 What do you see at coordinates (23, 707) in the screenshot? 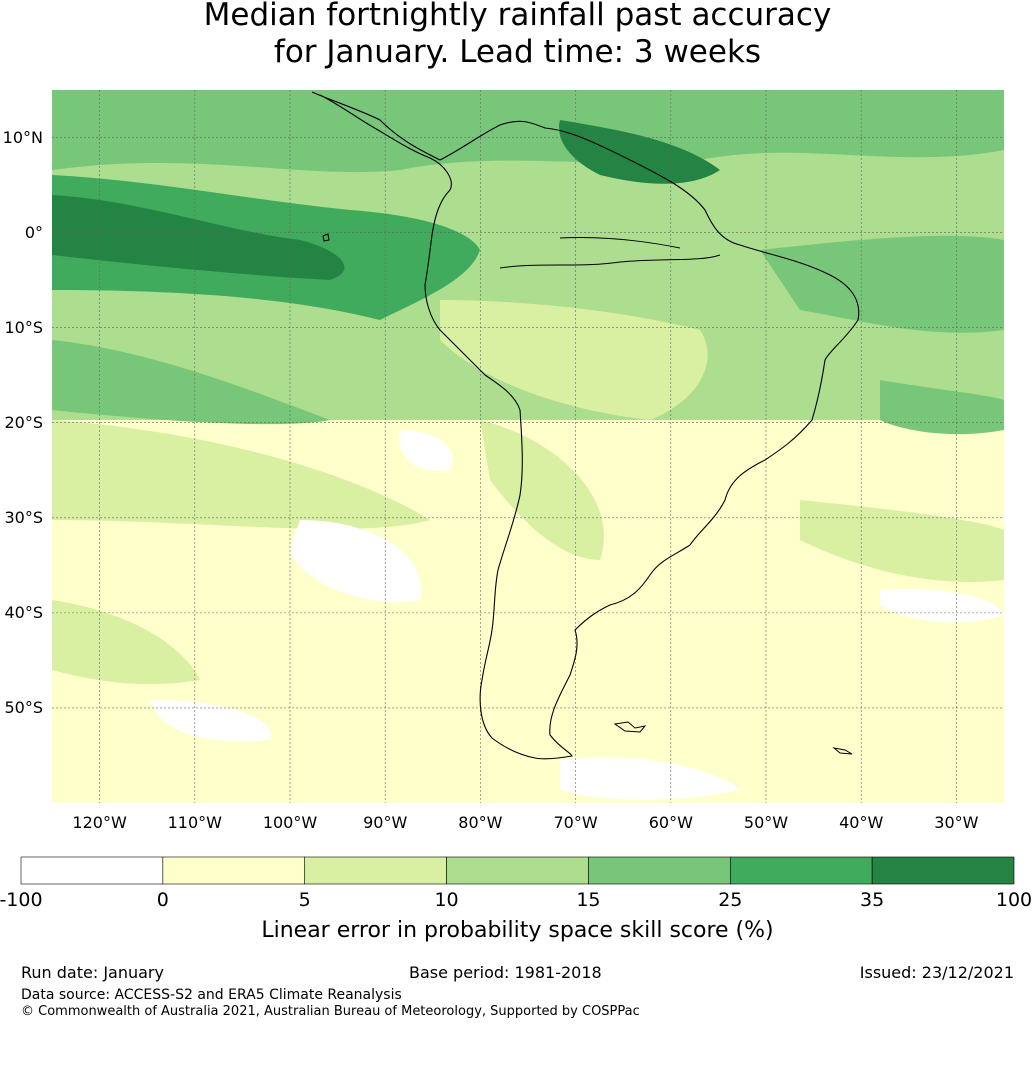
I see `lat-label: 50°S` at bounding box center [23, 707].